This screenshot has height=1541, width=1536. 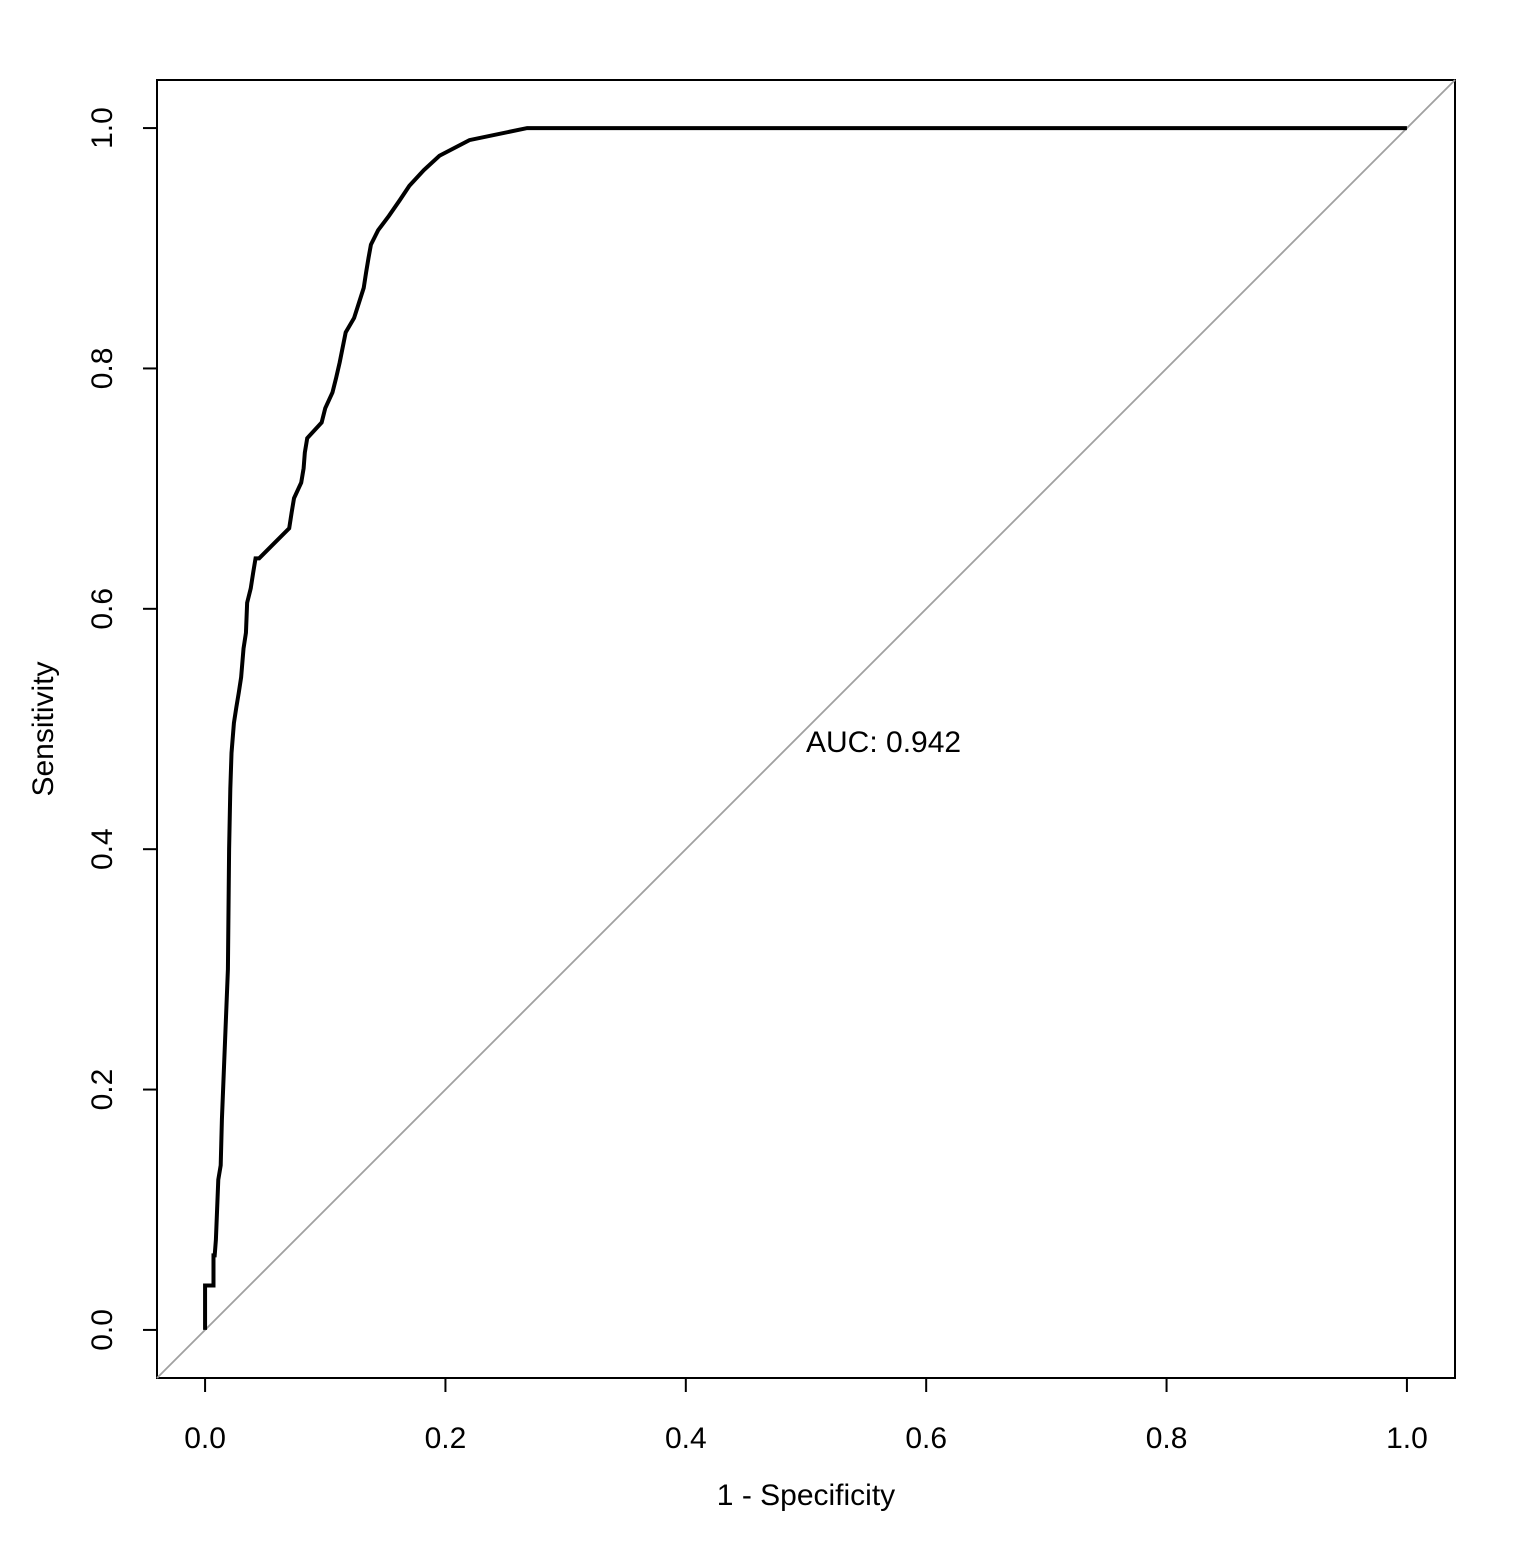 I want to click on y-tick-label: 1.0, so click(x=102, y=128).